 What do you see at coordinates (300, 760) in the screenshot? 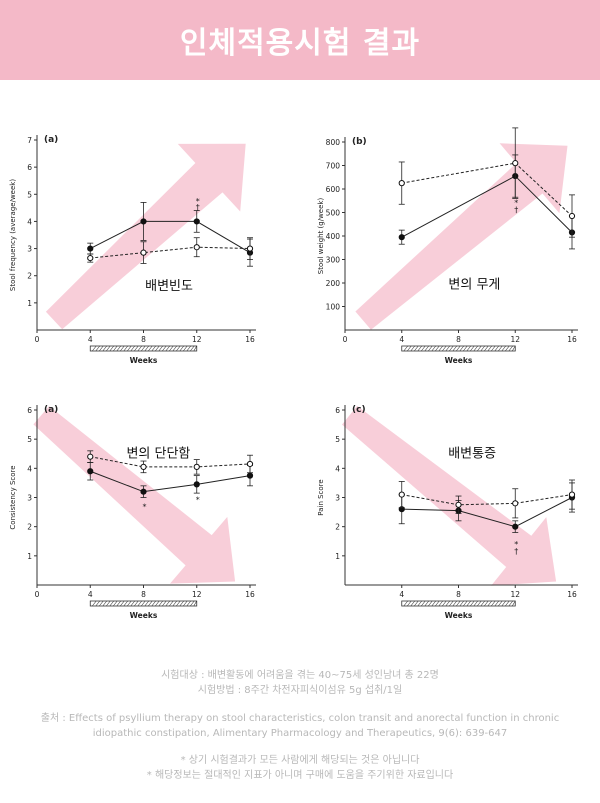
I see `footer-note1: * 상기 시험결과가 모든 사람에게 해당되는 것은 아닙니다` at bounding box center [300, 760].